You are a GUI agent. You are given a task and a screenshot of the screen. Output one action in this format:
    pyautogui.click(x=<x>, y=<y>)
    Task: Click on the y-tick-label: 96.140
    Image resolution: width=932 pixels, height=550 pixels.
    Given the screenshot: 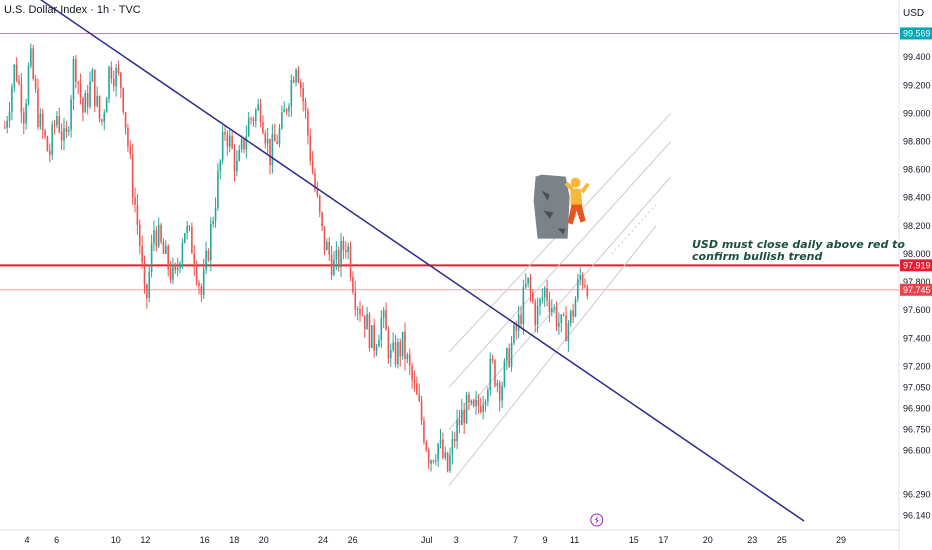 What is the action you would take?
    pyautogui.click(x=917, y=515)
    